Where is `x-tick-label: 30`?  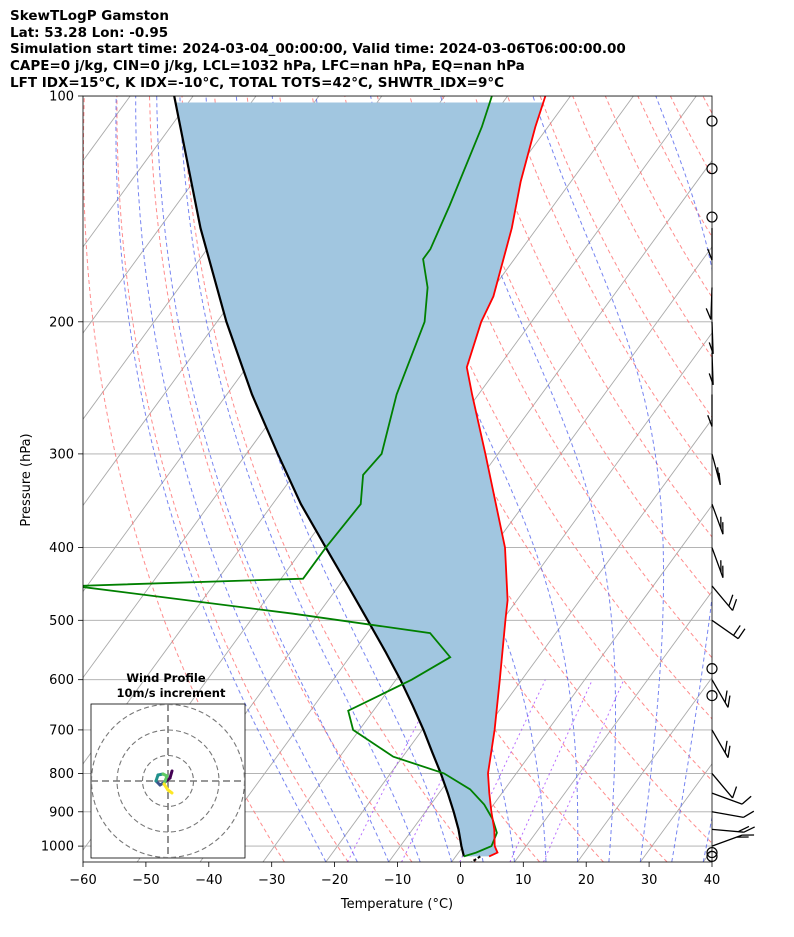 x-tick-label: 30 is located at coordinates (649, 880).